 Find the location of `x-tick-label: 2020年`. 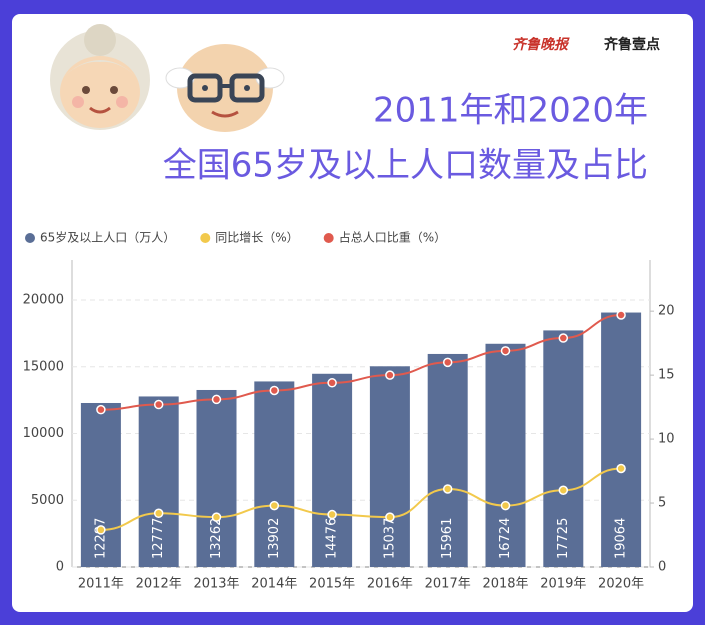

x-tick-label: 2020年 is located at coordinates (621, 584).